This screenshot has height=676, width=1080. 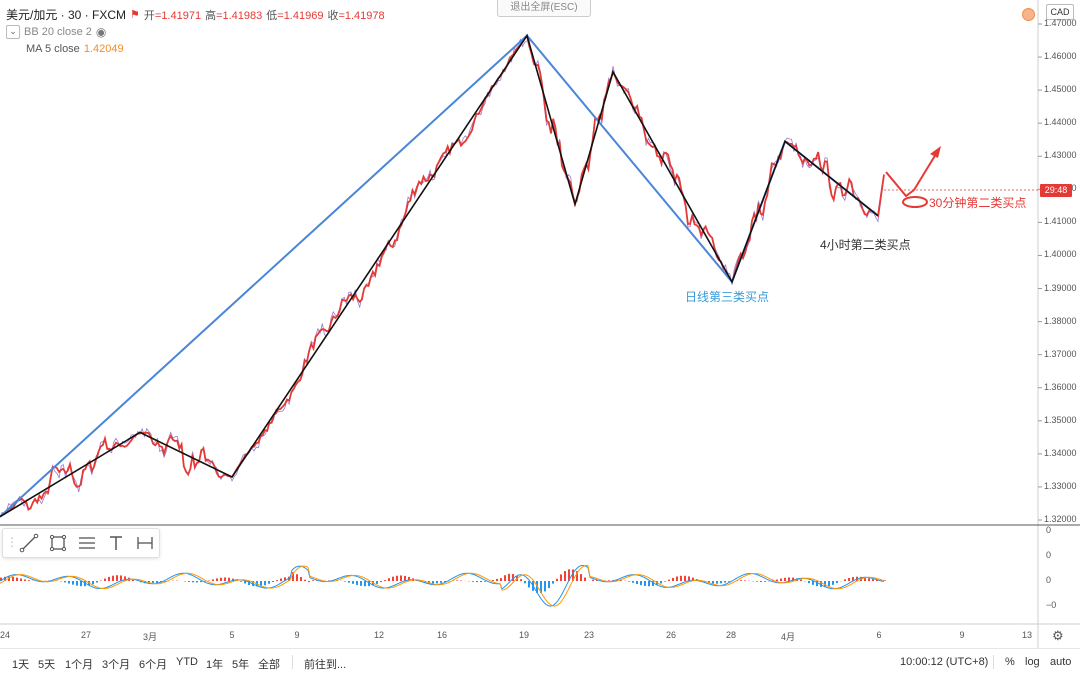 What do you see at coordinates (1060, 662) in the screenshot?
I see `auto-toggle: auto` at bounding box center [1060, 662].